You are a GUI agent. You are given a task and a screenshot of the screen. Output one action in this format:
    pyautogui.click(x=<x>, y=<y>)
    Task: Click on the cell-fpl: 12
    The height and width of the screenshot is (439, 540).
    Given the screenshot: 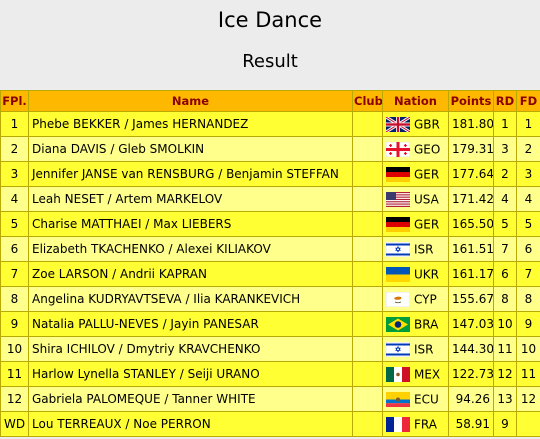 What is the action you would take?
    pyautogui.click(x=14, y=399)
    